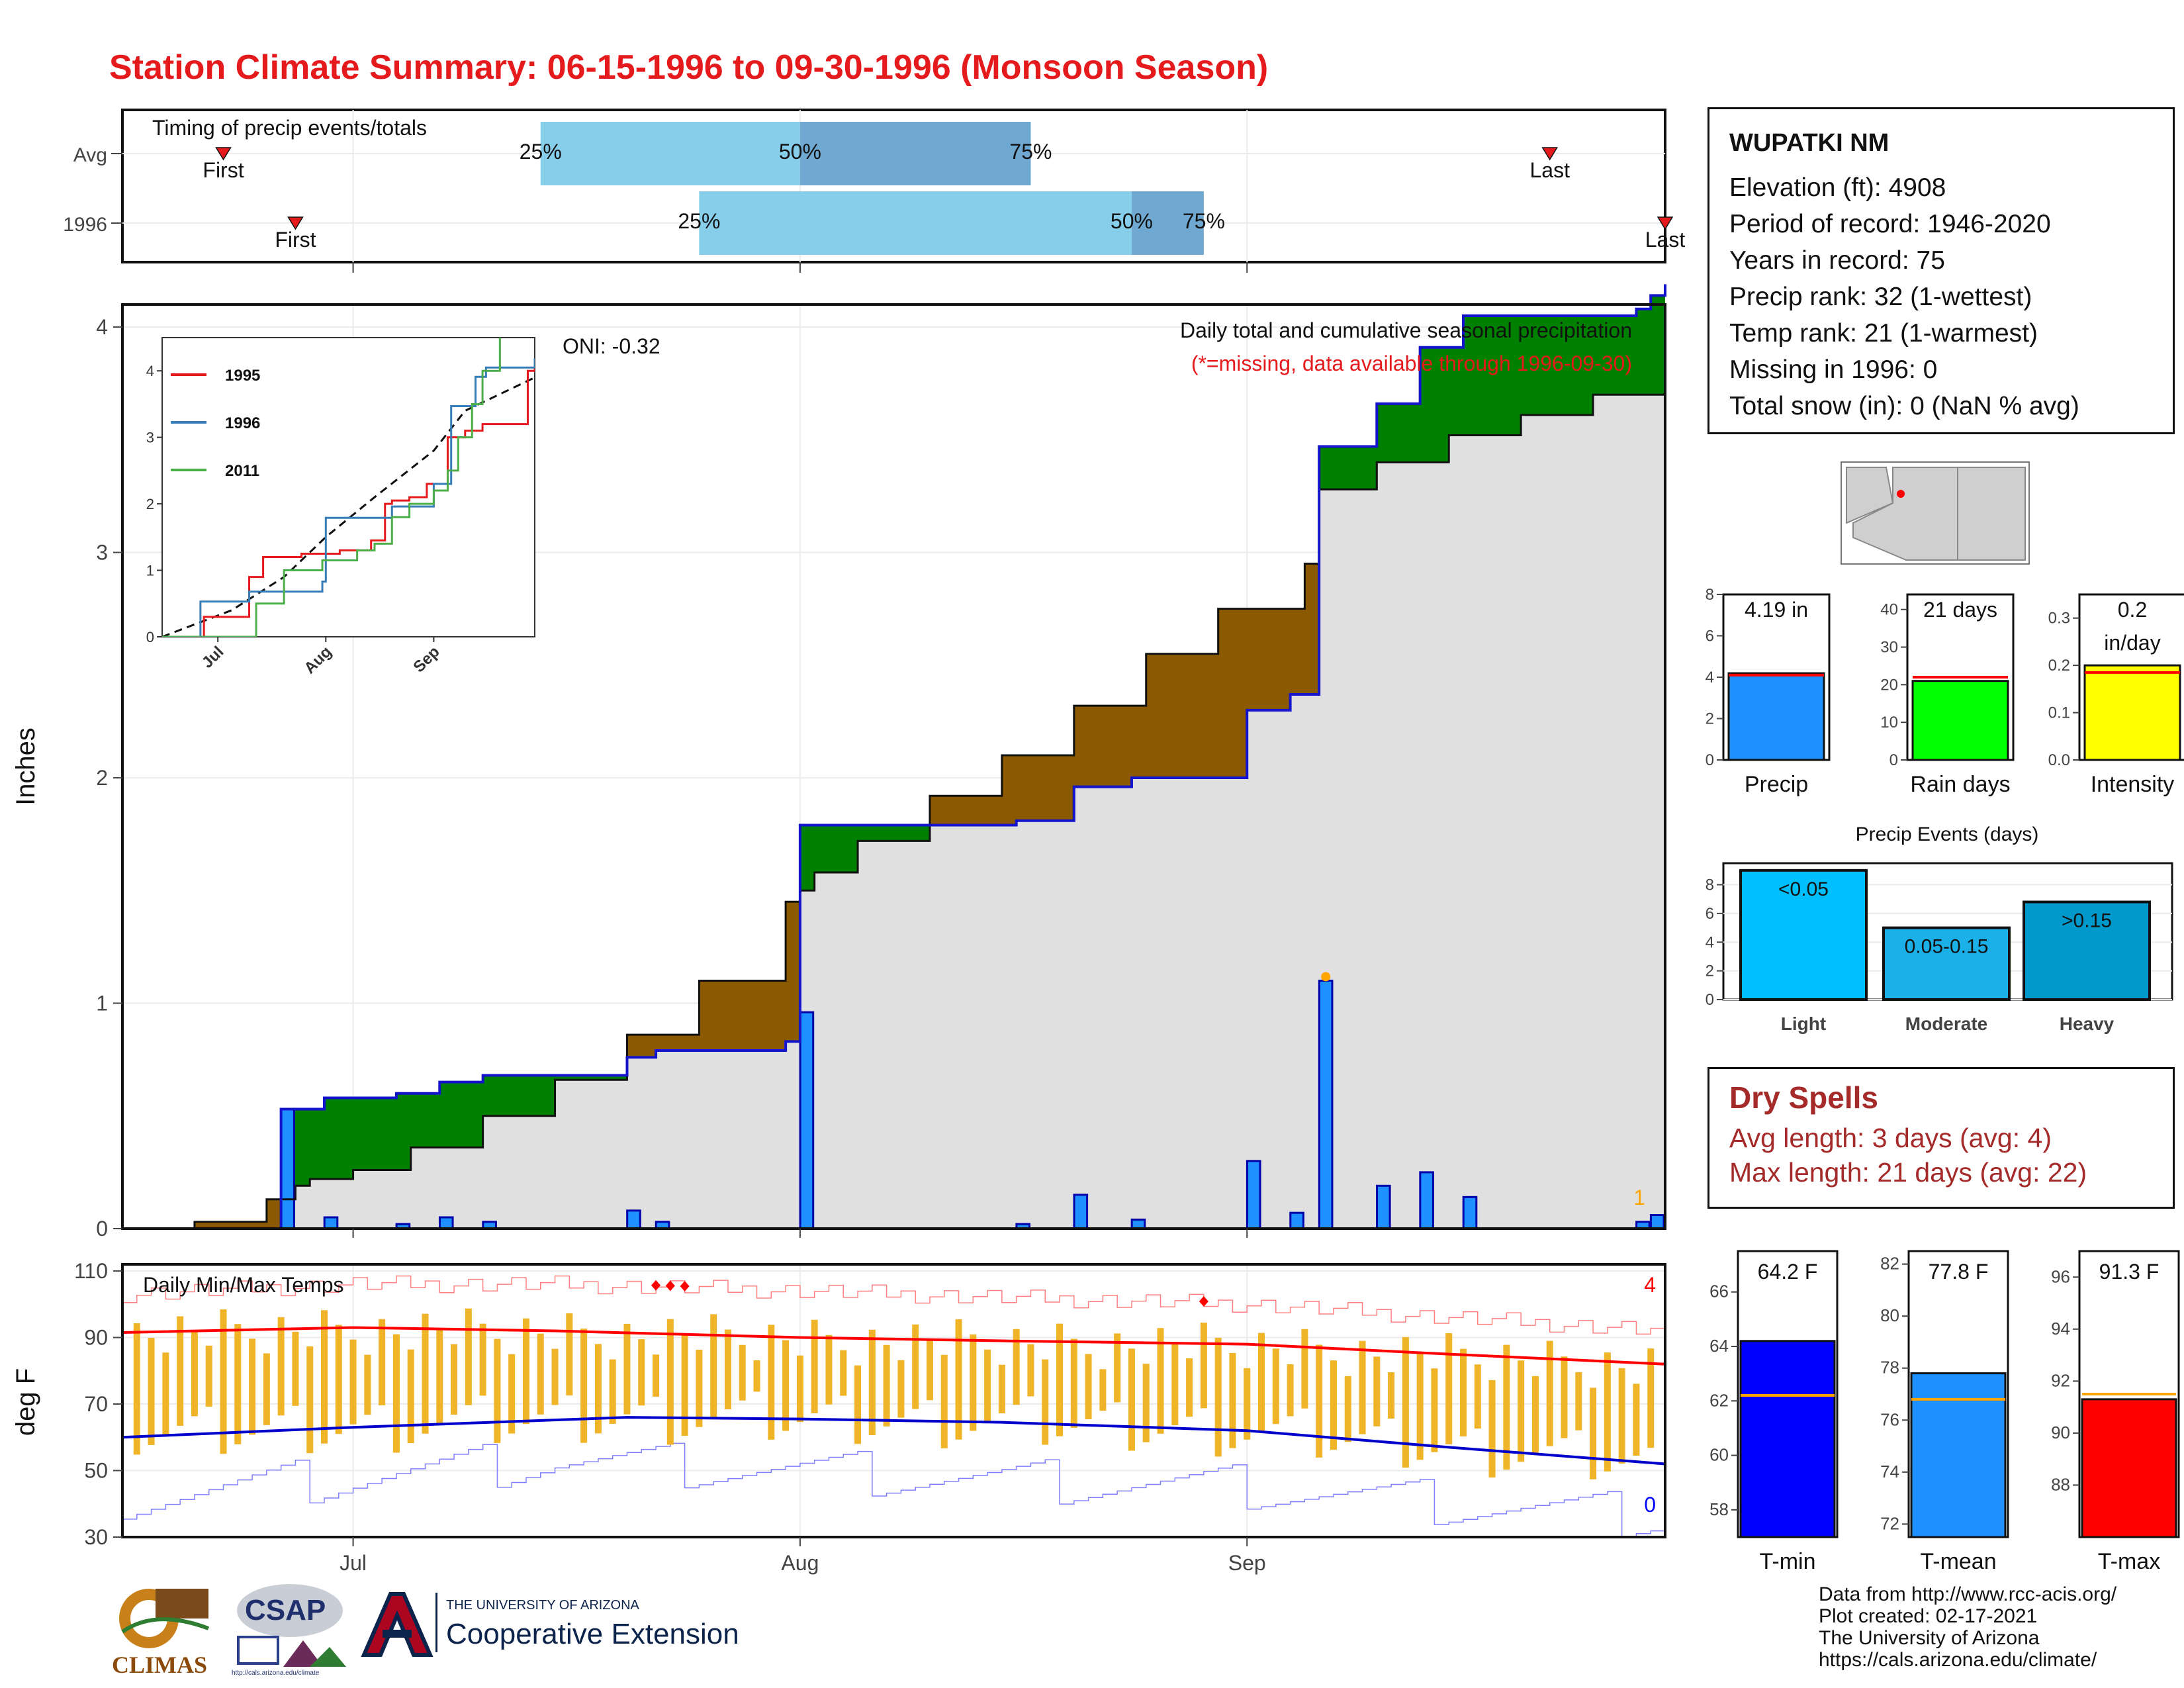  Describe the element at coordinates (242, 423) in the screenshot. I see `inset-legend-label: 1996` at that location.